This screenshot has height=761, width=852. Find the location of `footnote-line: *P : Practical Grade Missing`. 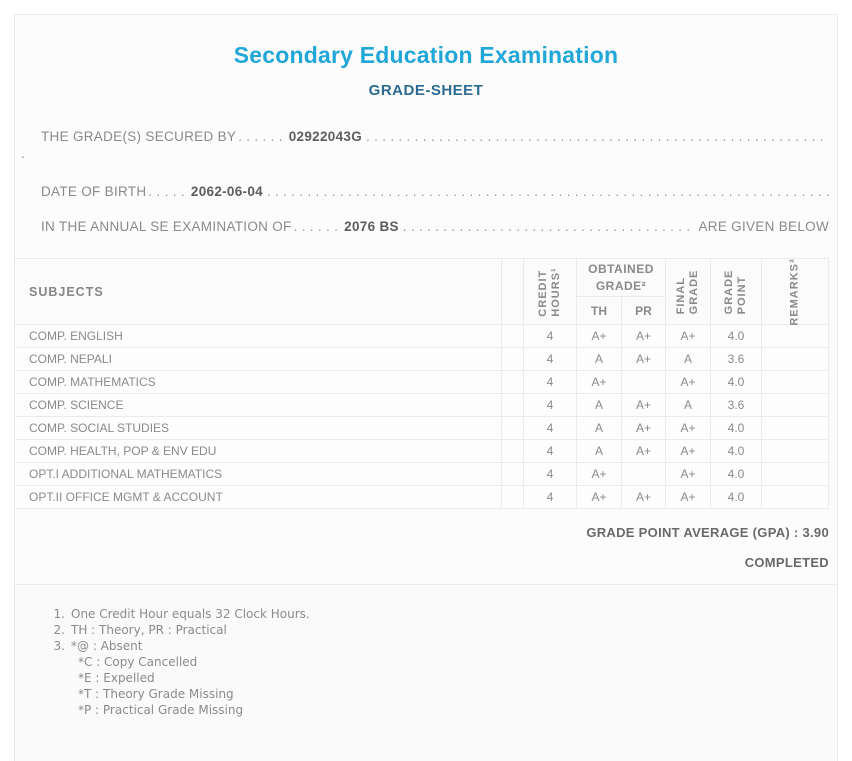

footnote-line: *P : Practical Grade Missing is located at coordinates (441, 710).